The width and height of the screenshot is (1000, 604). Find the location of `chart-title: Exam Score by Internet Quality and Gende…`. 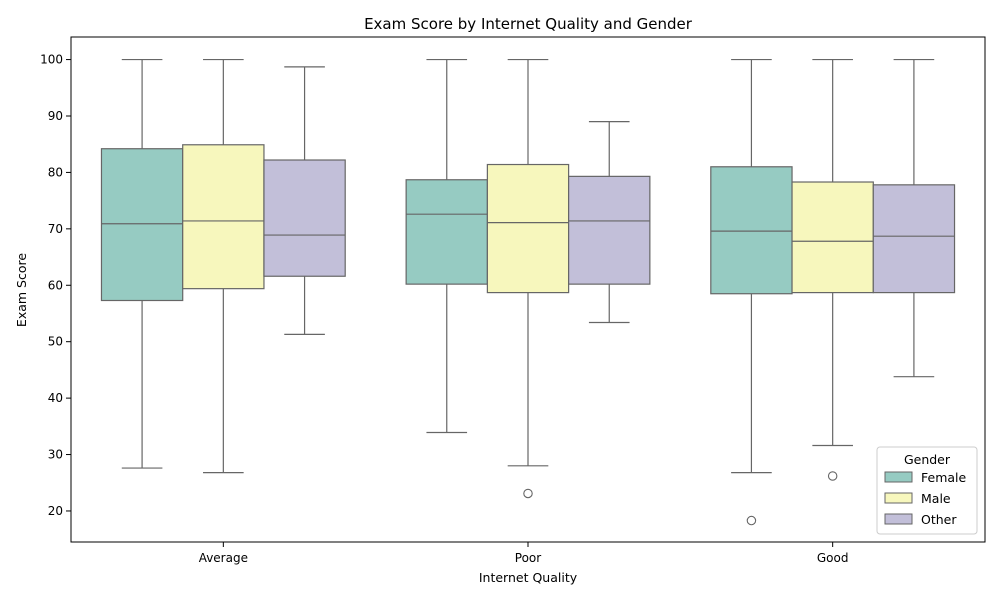

chart-title: Exam Score by Internet Quality and Gende… is located at coordinates (528, 24).